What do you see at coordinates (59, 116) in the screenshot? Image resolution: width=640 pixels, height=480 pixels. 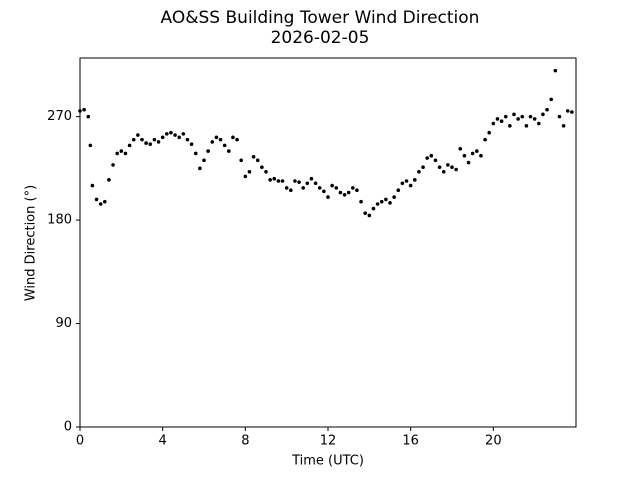 I see `y-tick-label: 270` at bounding box center [59, 116].